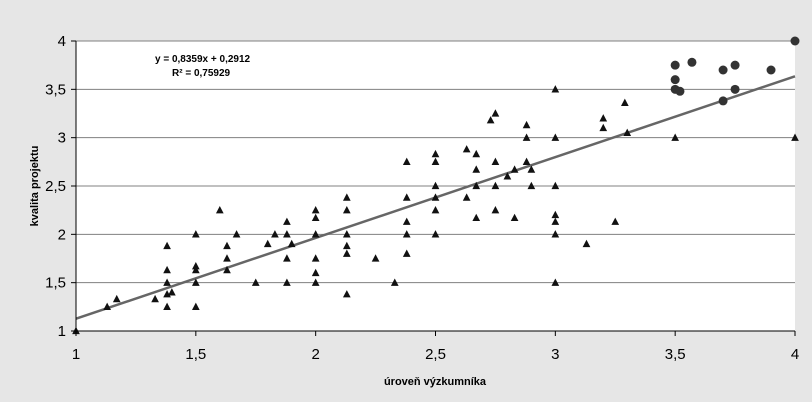 Image resolution: width=812 pixels, height=402 pixels. I want to click on y-tick-label: 3, so click(62, 138).